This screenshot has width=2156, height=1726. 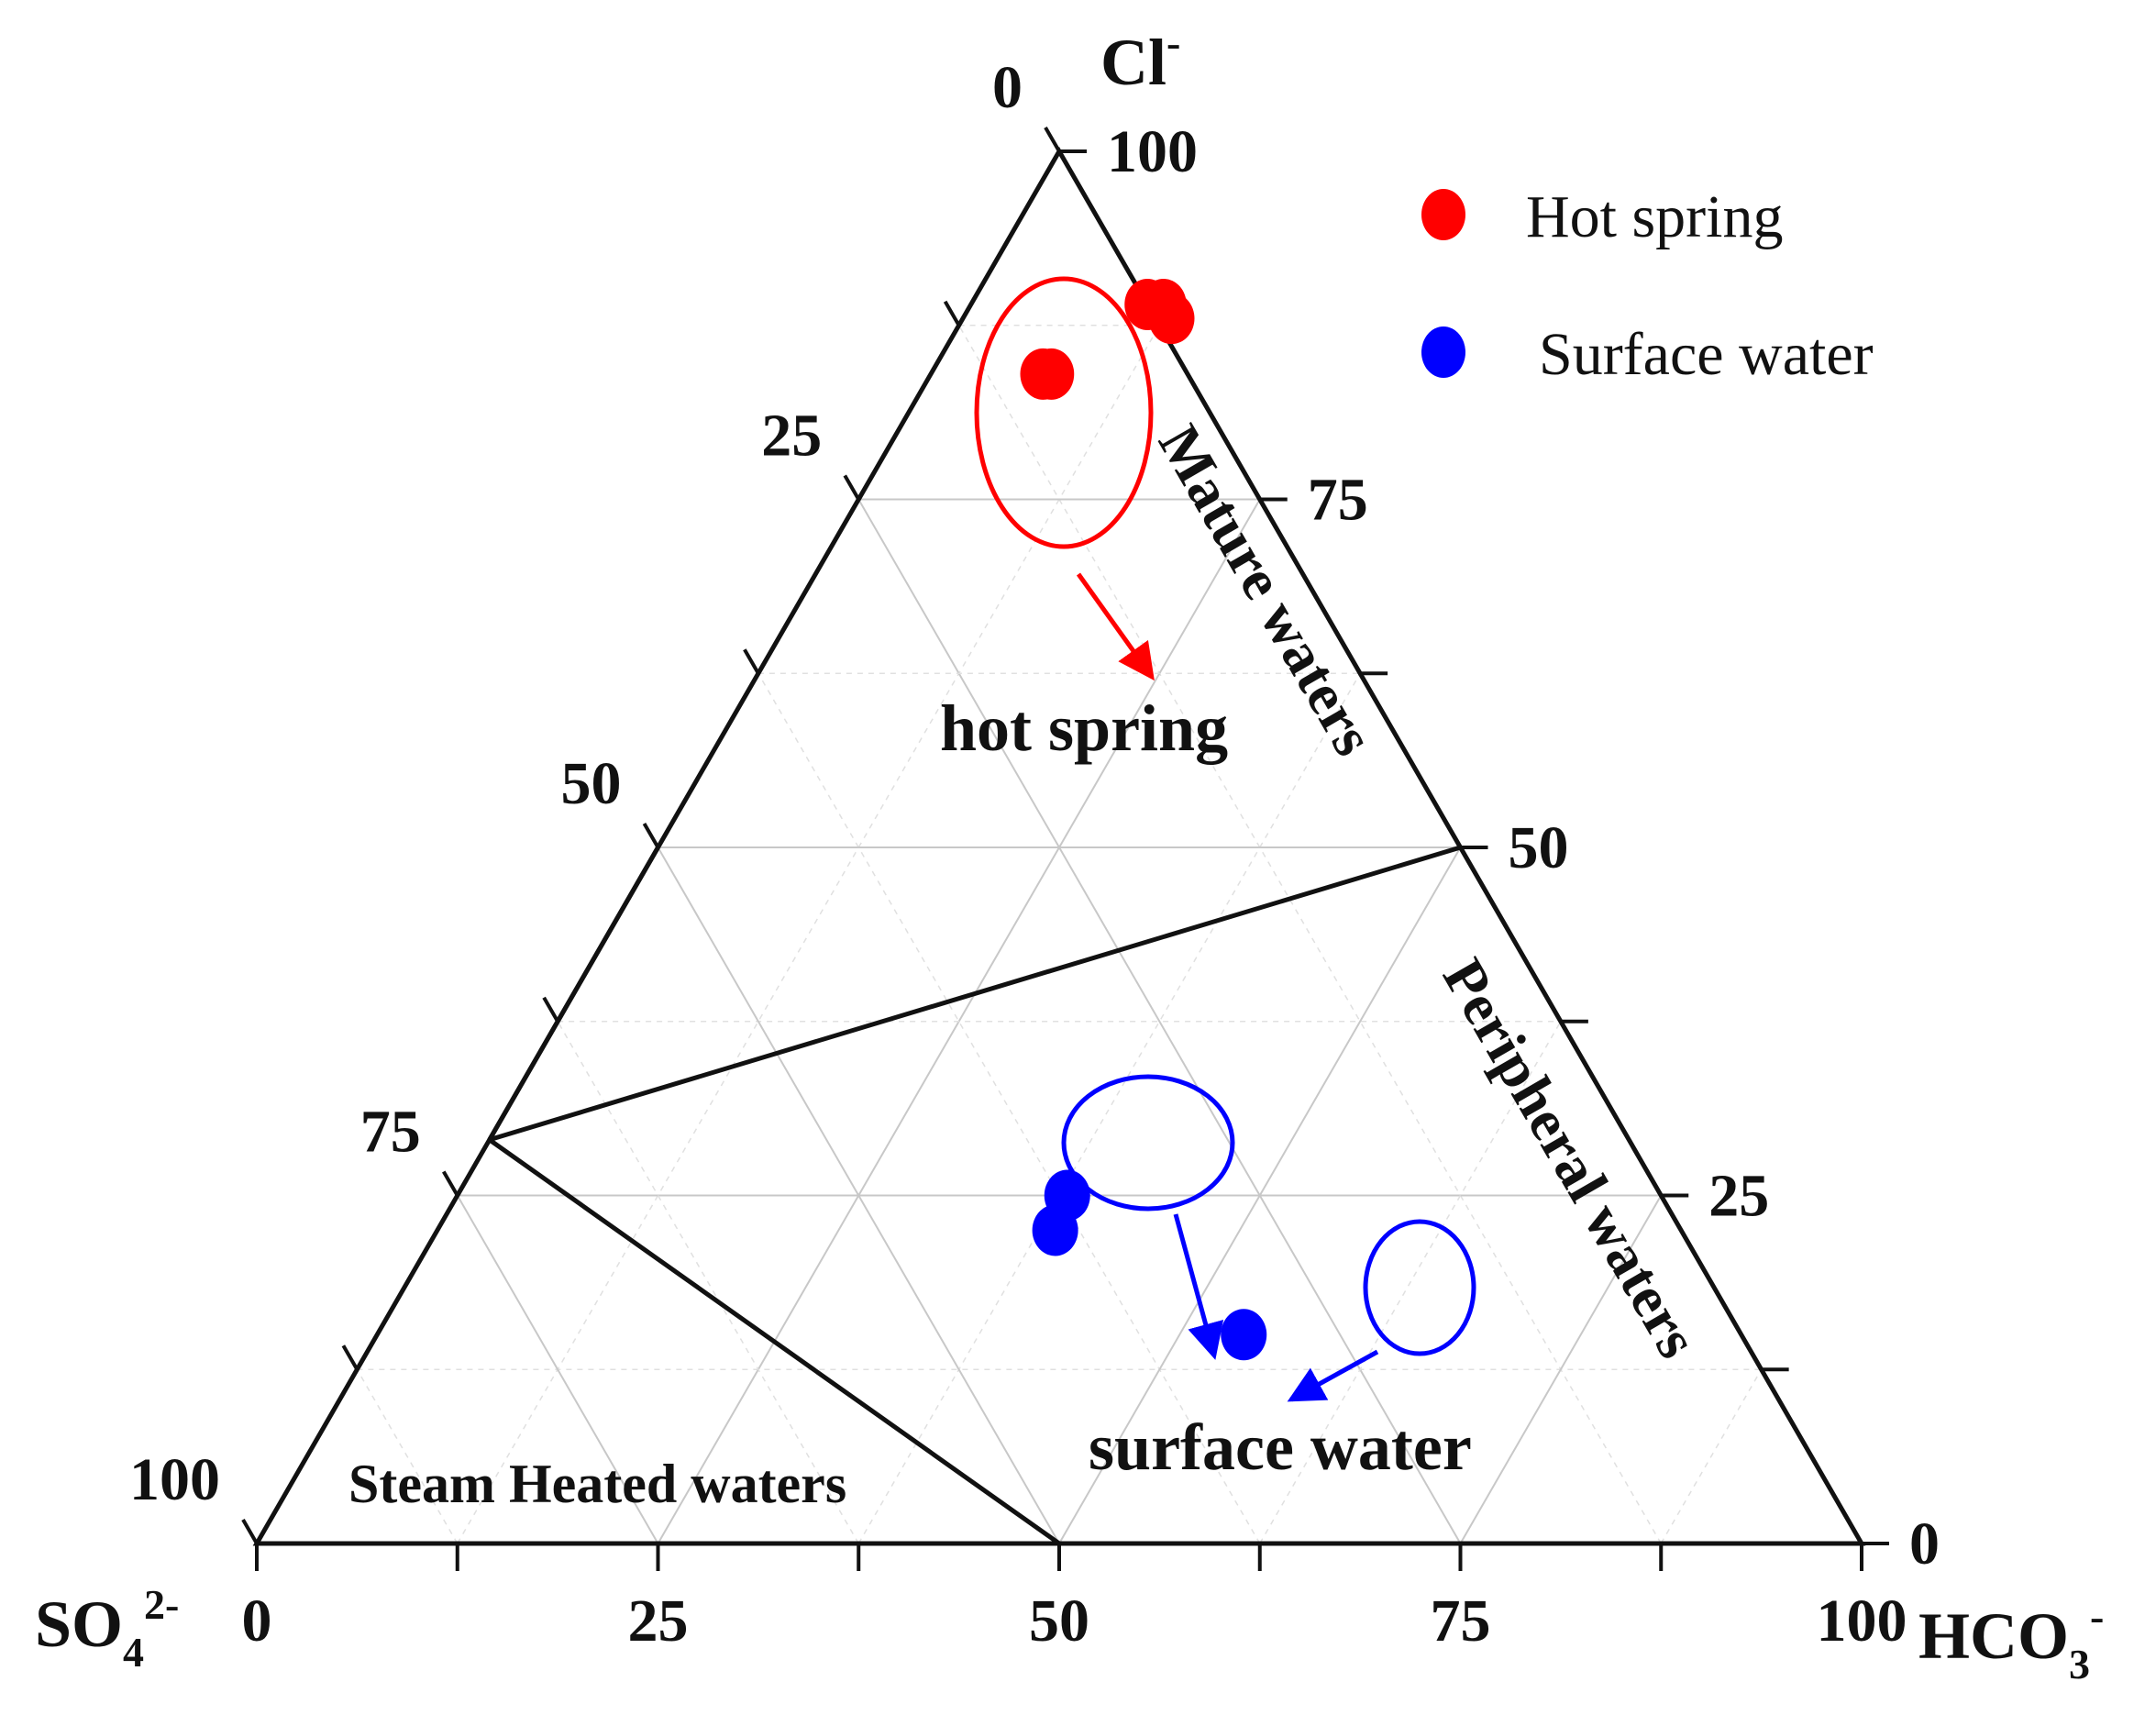 I want to click on tick-label-bottom: 25, so click(x=659, y=1621).